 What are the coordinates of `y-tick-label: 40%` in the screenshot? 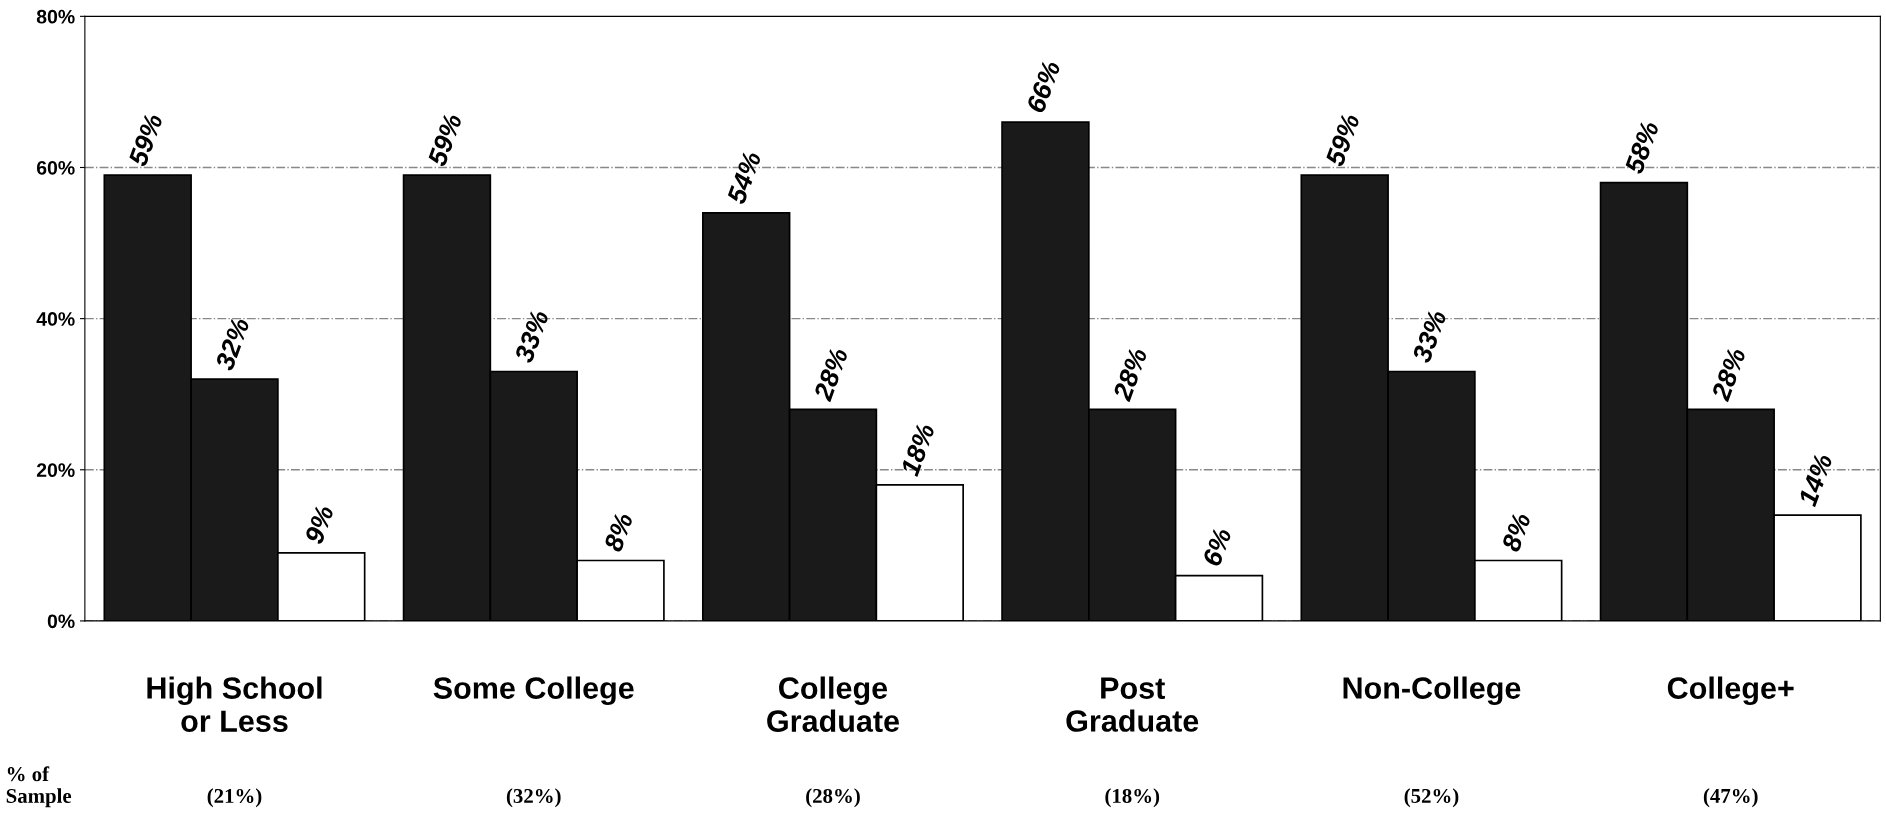 It's located at (55, 319).